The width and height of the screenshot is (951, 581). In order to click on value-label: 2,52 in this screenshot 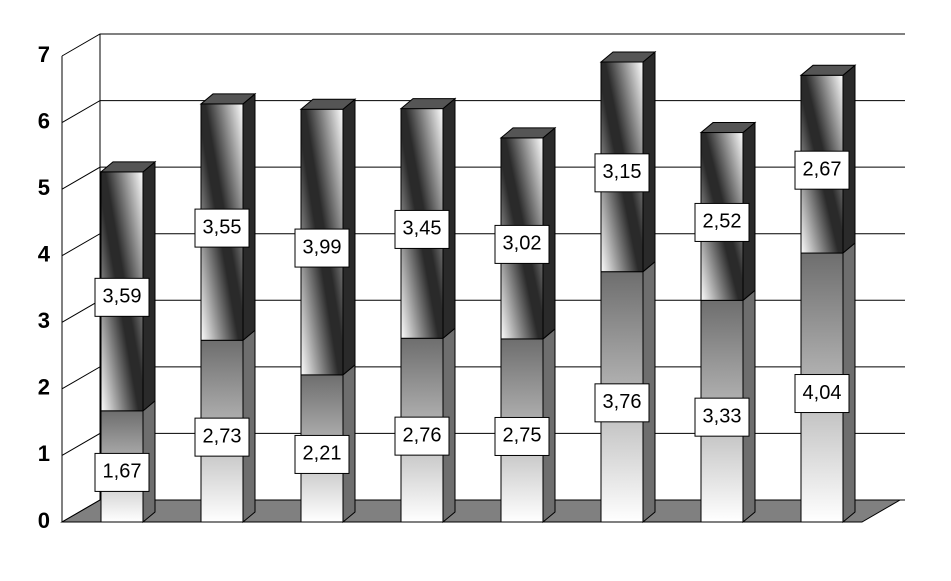, I will do `click(722, 222)`.